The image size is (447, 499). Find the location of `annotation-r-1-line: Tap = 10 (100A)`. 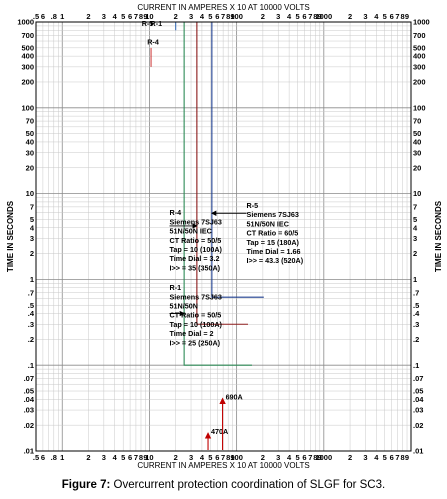

annotation-r-1-line: Tap = 10 (100A) is located at coordinates (196, 324).